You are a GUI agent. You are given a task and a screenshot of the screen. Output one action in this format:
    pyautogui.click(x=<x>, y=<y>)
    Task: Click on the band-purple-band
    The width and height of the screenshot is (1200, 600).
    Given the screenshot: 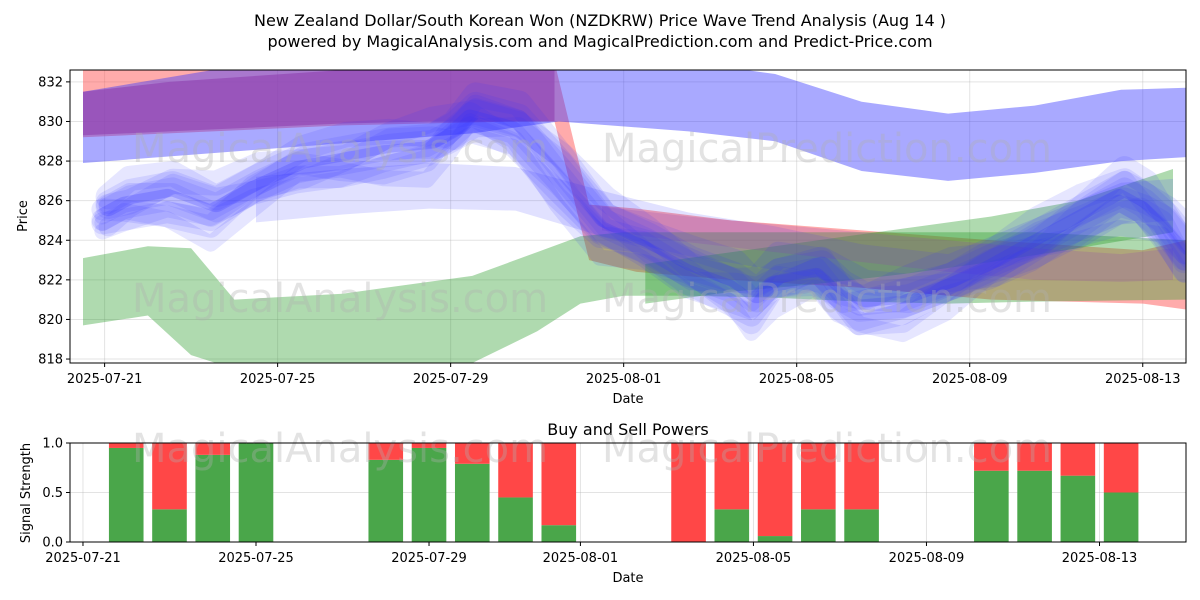 What is the action you would take?
    pyautogui.click(x=319, y=103)
    